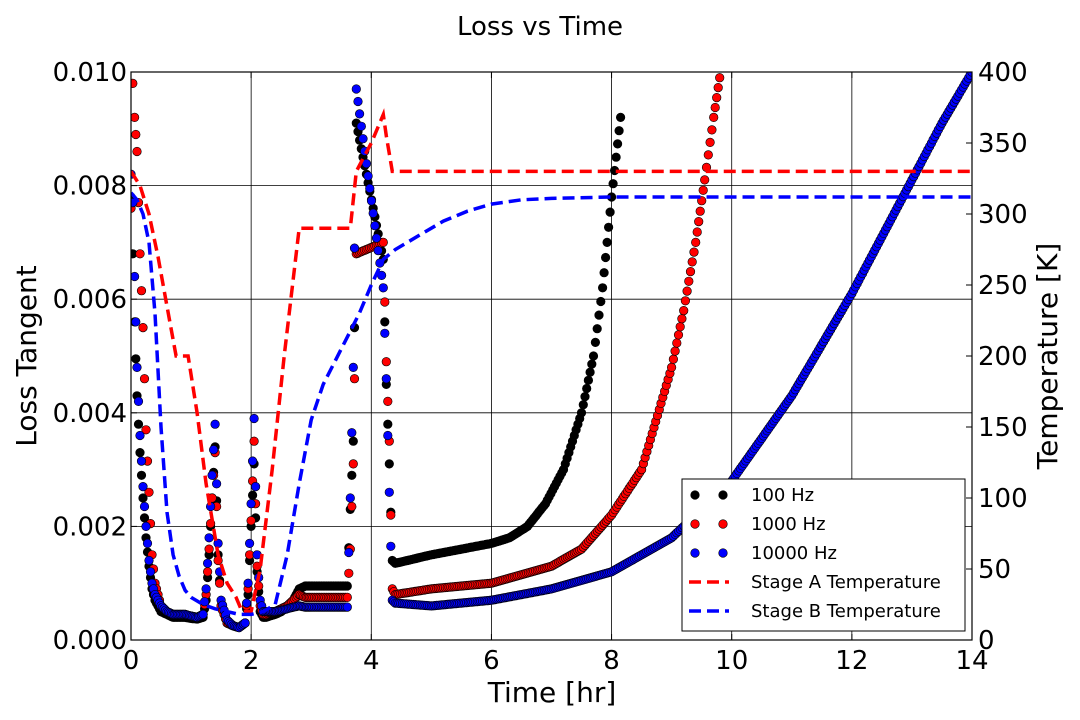  I want to click on y2-tick-label: 400, so click(1003, 73).